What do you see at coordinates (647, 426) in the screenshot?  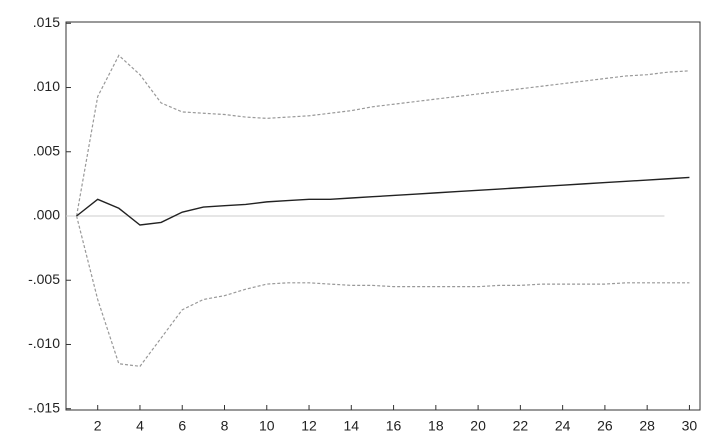 I see `x-tick-label: 28` at bounding box center [647, 426].